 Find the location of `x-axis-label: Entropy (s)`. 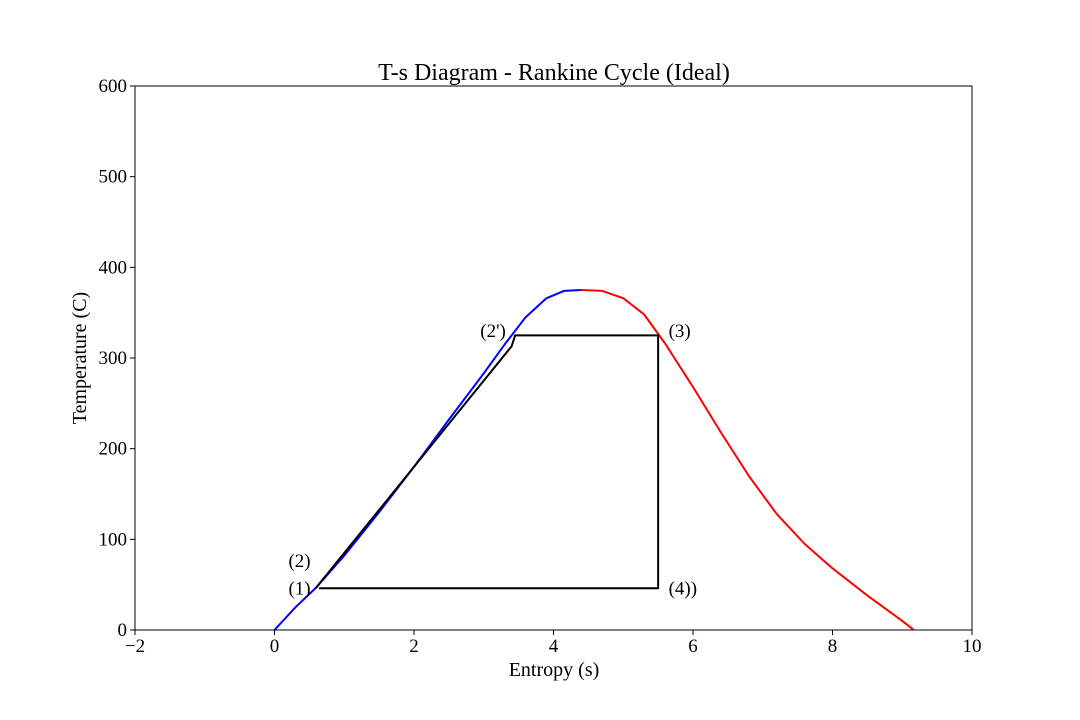

x-axis-label: Entropy (s) is located at coordinates (554, 670).